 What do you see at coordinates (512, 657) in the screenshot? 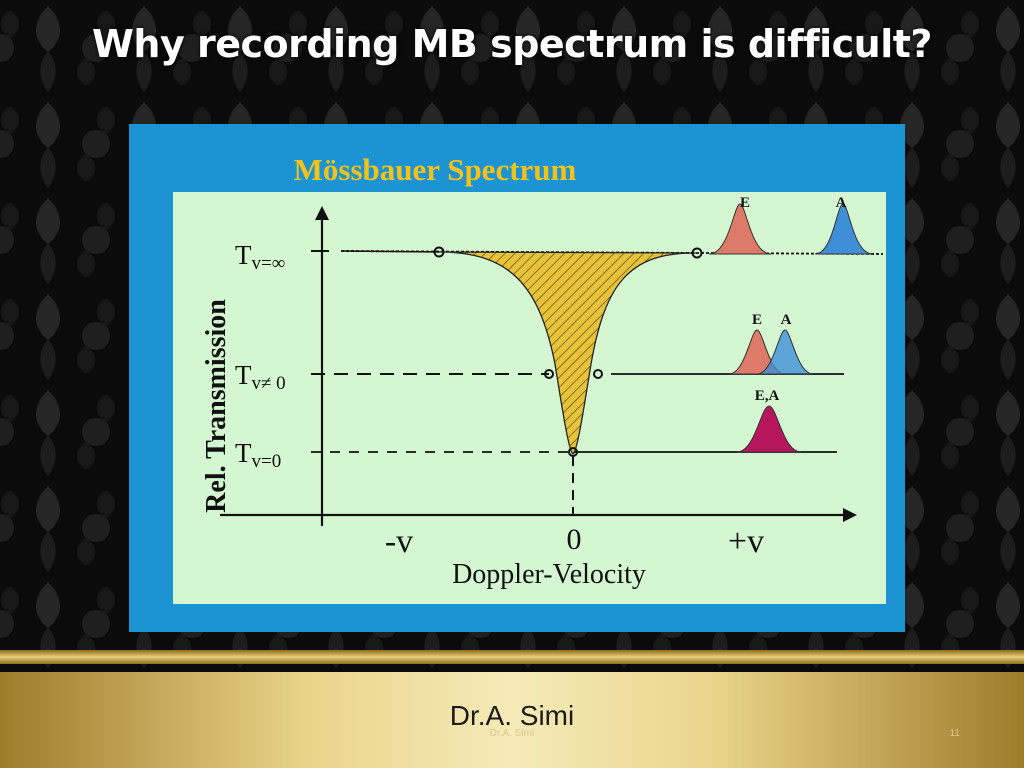
I see `gold-ornament-band` at bounding box center [512, 657].